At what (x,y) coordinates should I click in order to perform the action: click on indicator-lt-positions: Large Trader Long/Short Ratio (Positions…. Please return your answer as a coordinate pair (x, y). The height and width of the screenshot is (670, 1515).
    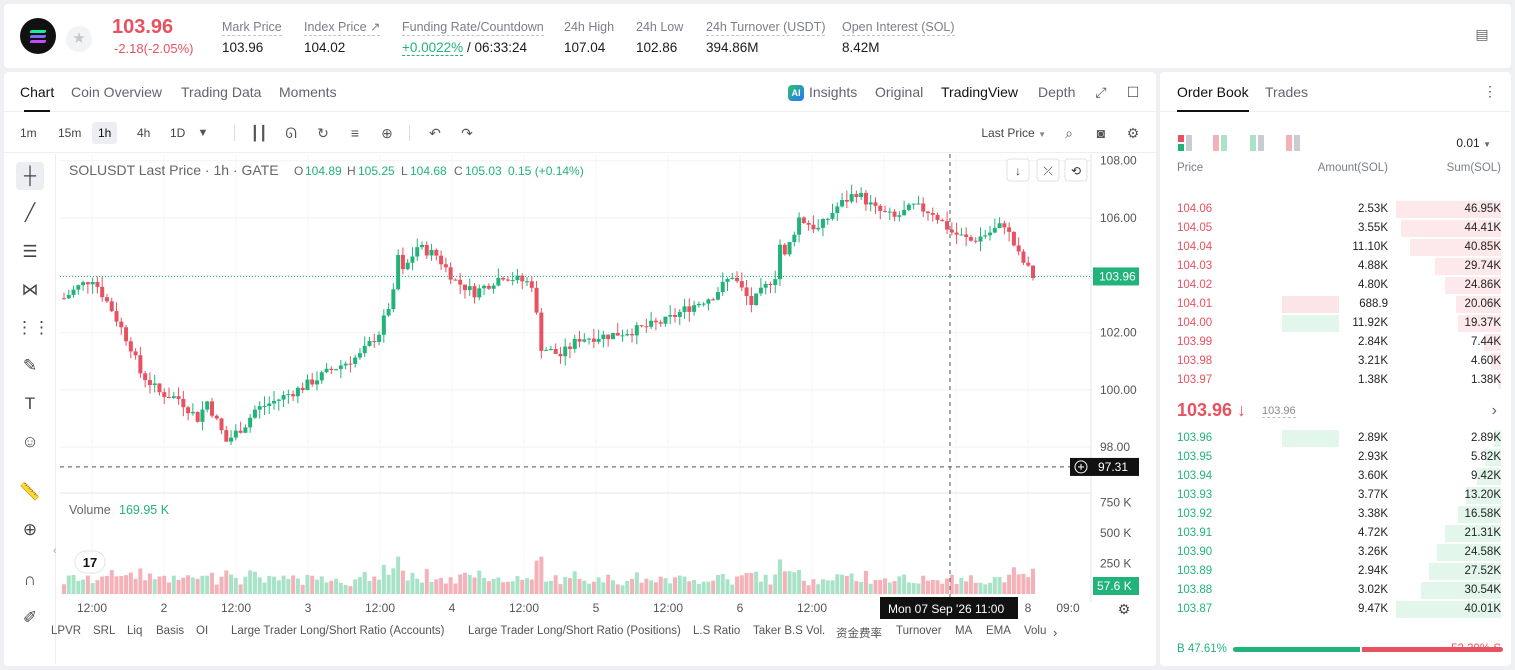
    Looking at the image, I should click on (574, 631).